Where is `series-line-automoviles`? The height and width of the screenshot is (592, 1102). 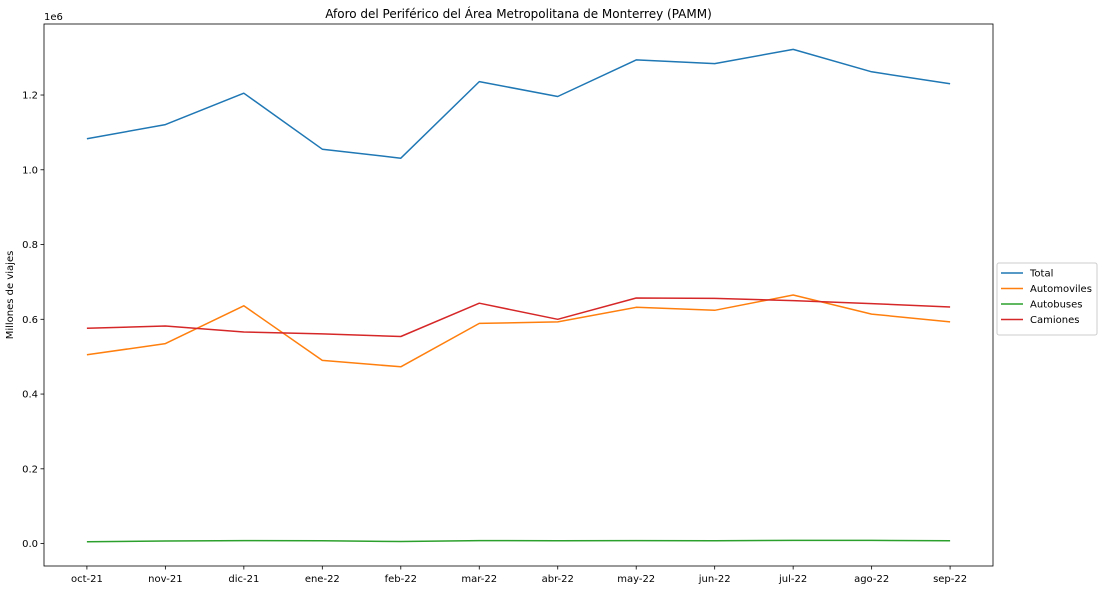 series-line-automoviles is located at coordinates (518, 331).